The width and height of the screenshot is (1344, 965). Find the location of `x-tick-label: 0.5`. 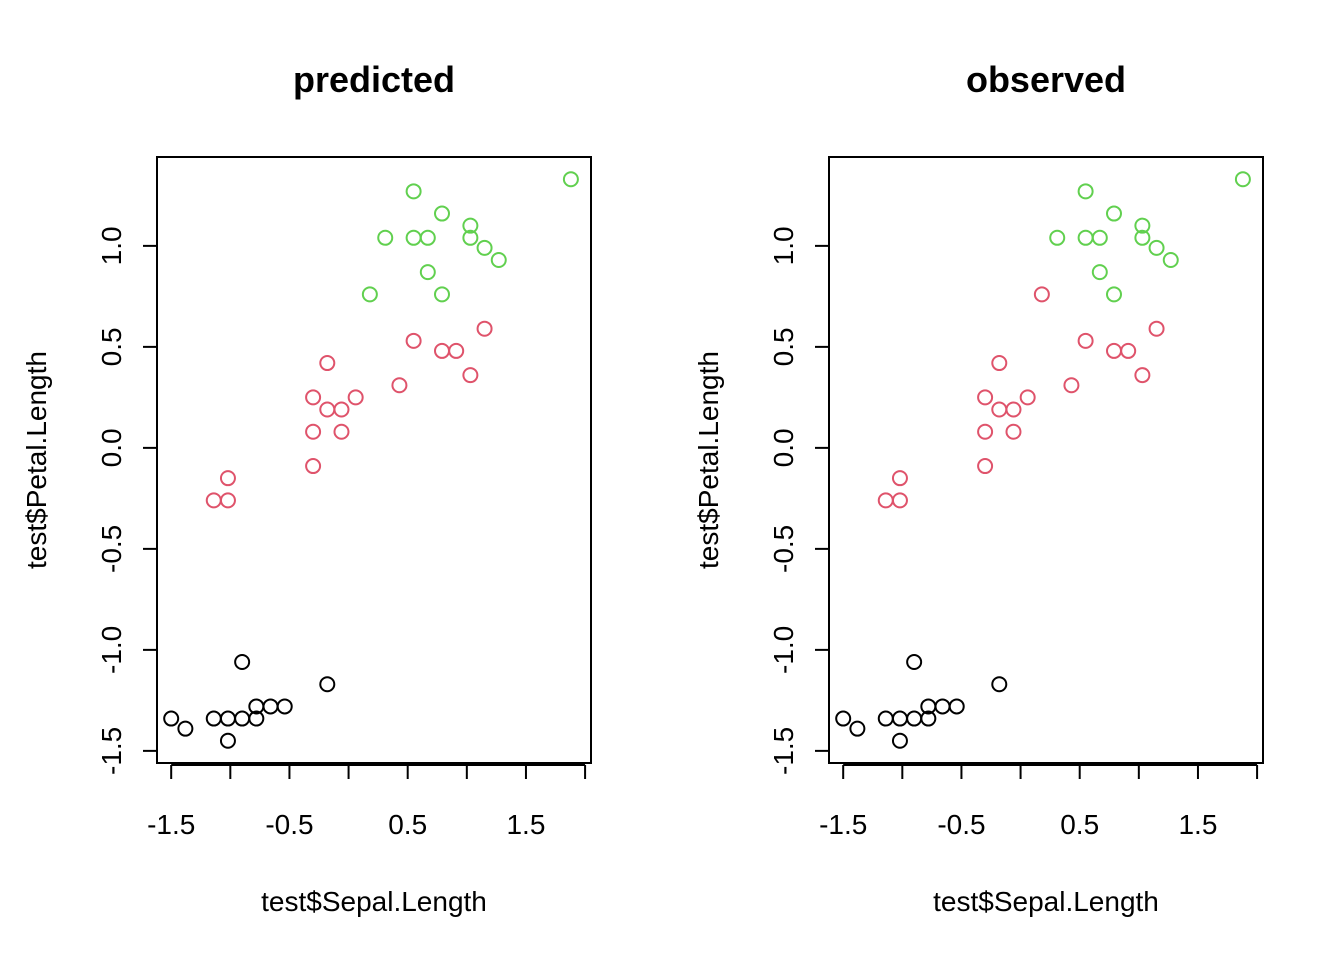

x-tick-label: 0.5 is located at coordinates (407, 824).